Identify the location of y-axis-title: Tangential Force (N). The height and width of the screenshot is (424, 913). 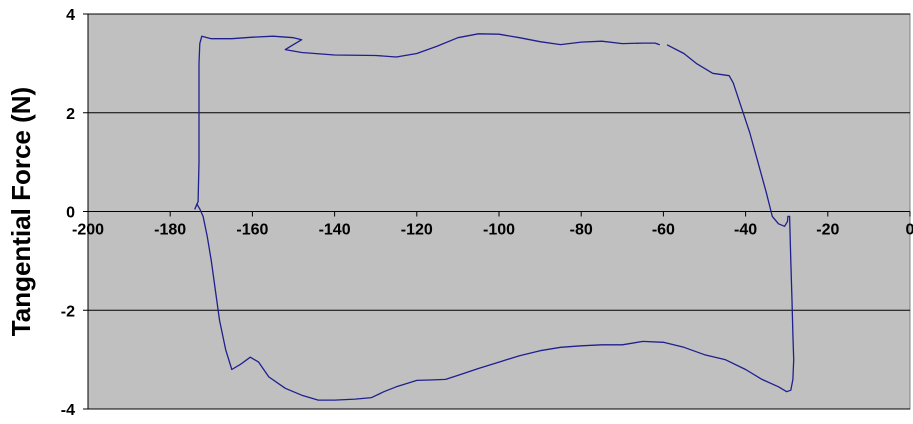
(21, 211).